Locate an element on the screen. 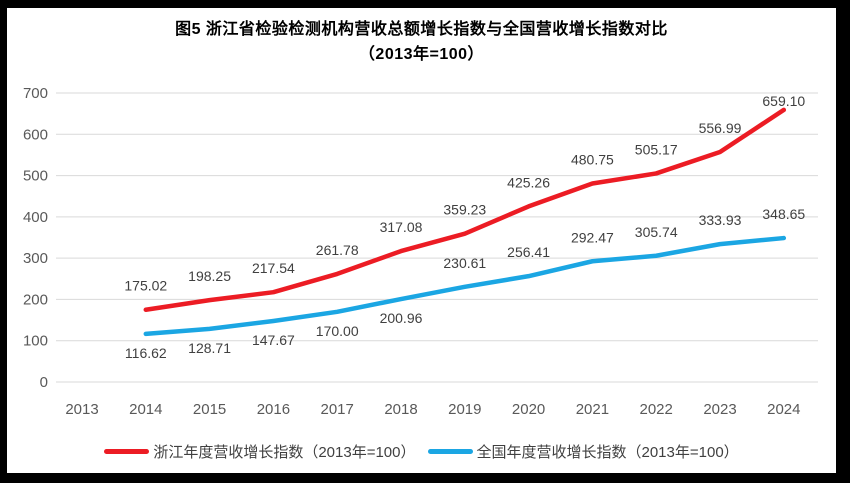 This screenshot has height=483, width=850. x-axis-tick-label: 2018 is located at coordinates (400, 409).